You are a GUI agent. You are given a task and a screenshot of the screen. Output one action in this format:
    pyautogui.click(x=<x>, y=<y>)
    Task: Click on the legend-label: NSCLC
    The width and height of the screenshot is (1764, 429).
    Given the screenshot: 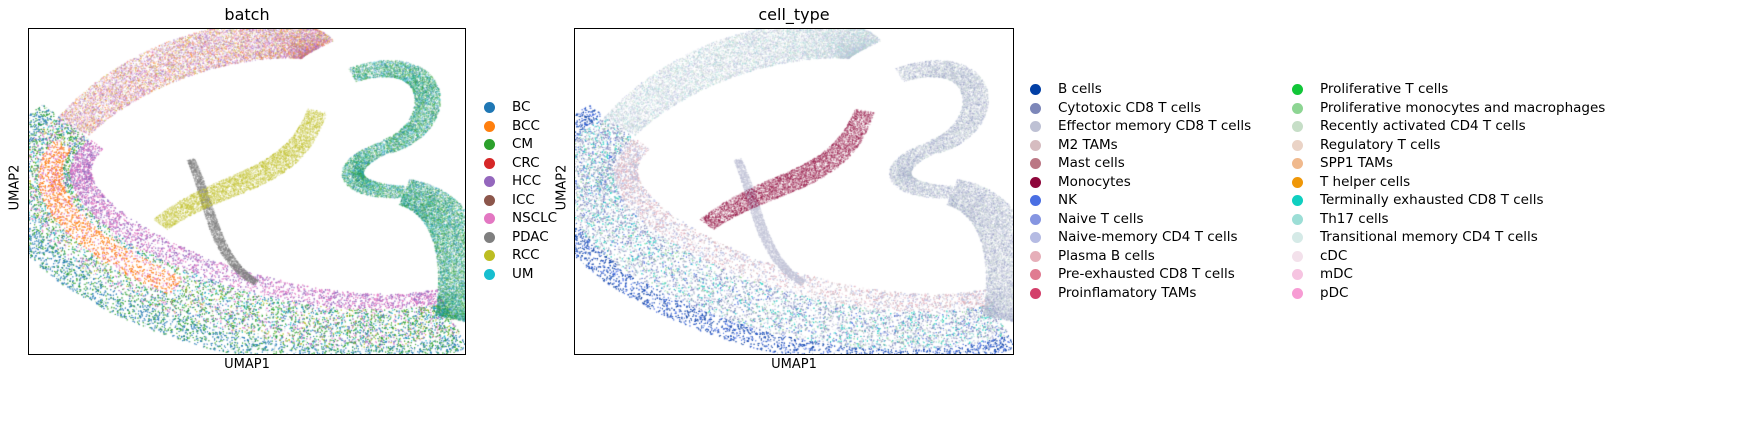 What is the action you would take?
    pyautogui.click(x=535, y=218)
    